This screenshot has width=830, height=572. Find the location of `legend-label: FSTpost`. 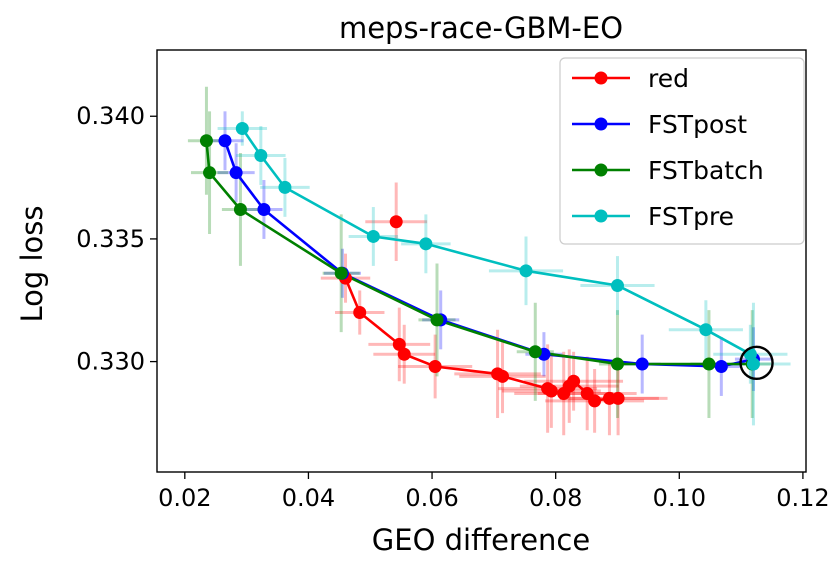

legend-label: FSTpost is located at coordinates (697, 124).